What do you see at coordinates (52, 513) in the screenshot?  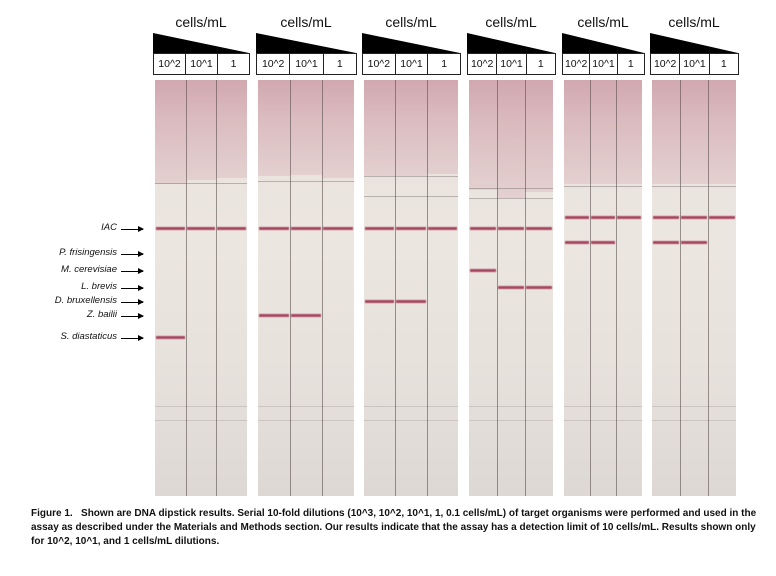 I see `caption-label: Figure 1.` at bounding box center [52, 513].